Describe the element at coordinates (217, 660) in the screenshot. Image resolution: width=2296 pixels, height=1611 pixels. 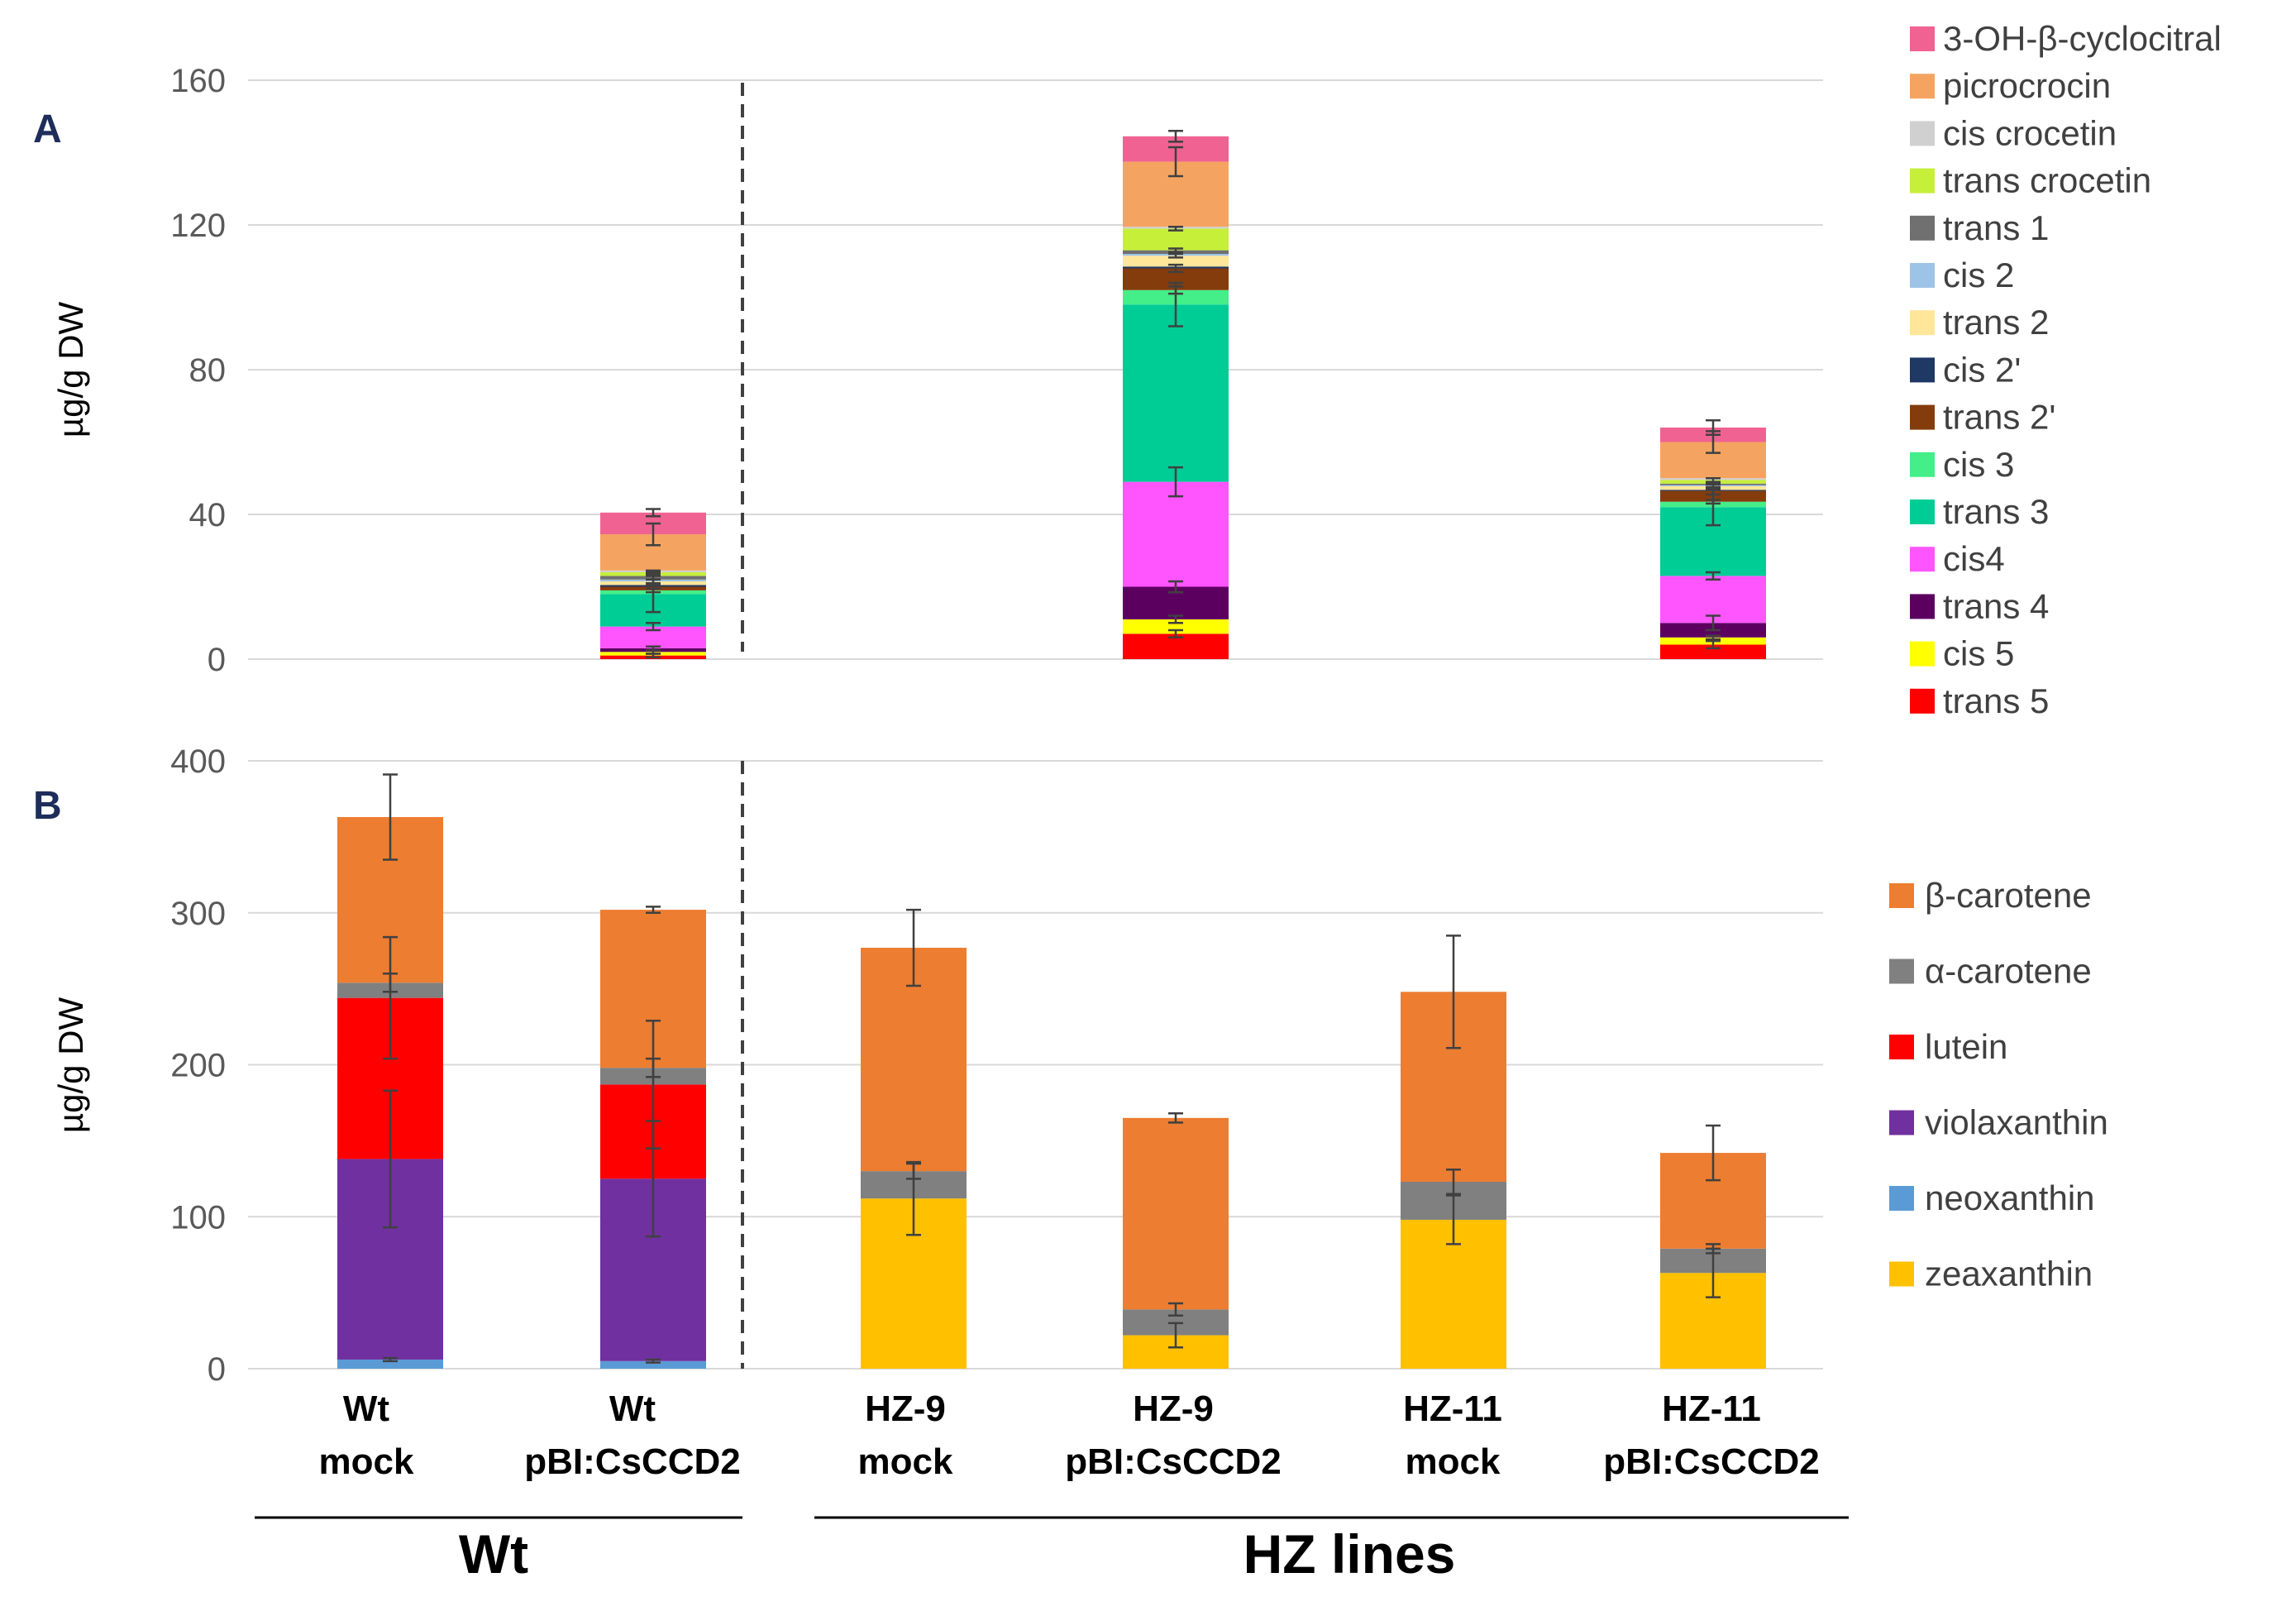
I see `panel-a-y-tick-label: 0` at that location.